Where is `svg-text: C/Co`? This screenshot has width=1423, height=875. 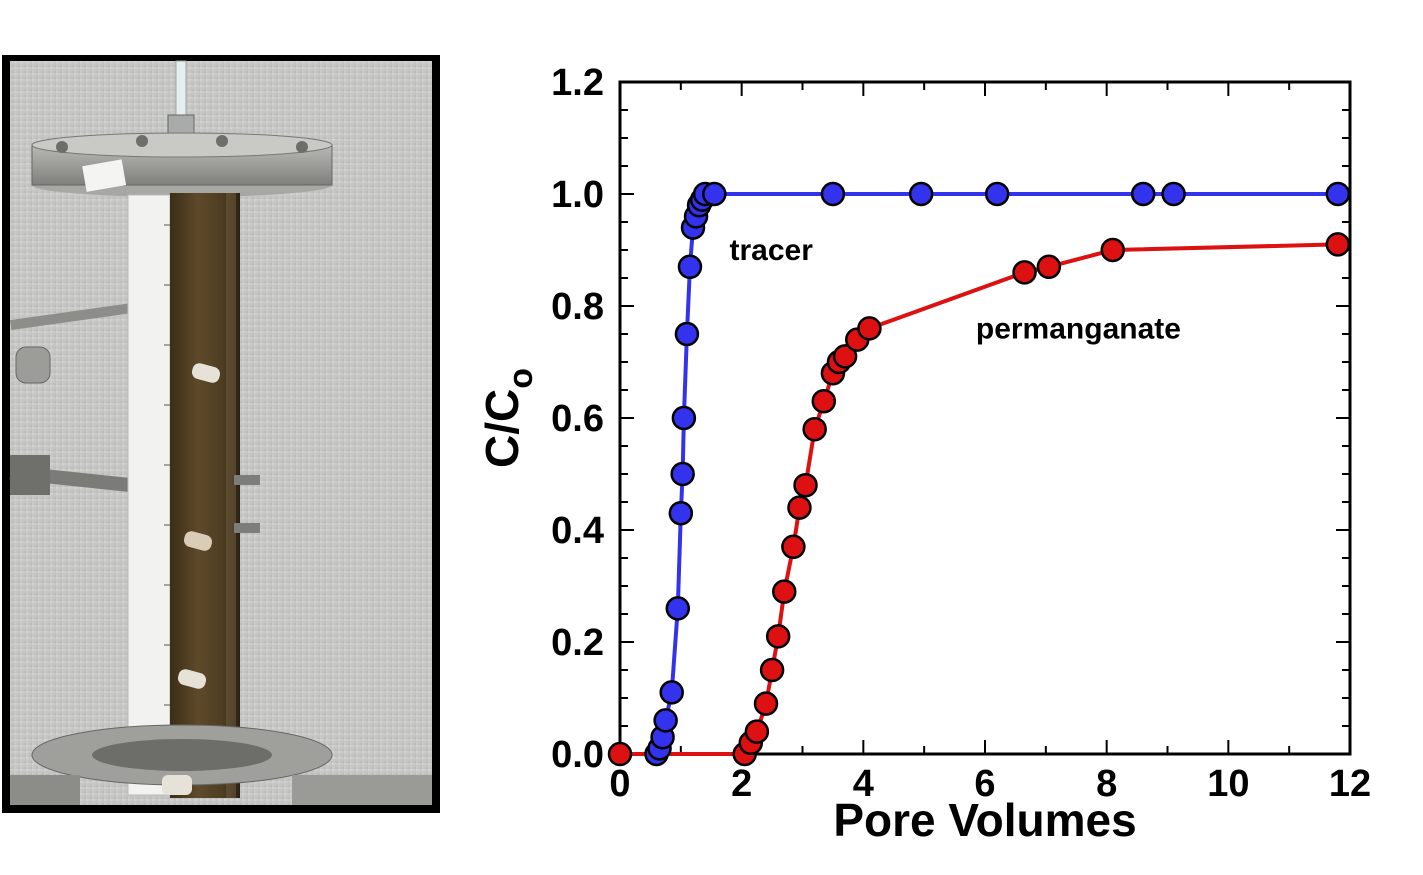 svg-text: C/Co is located at coordinates (508, 418).